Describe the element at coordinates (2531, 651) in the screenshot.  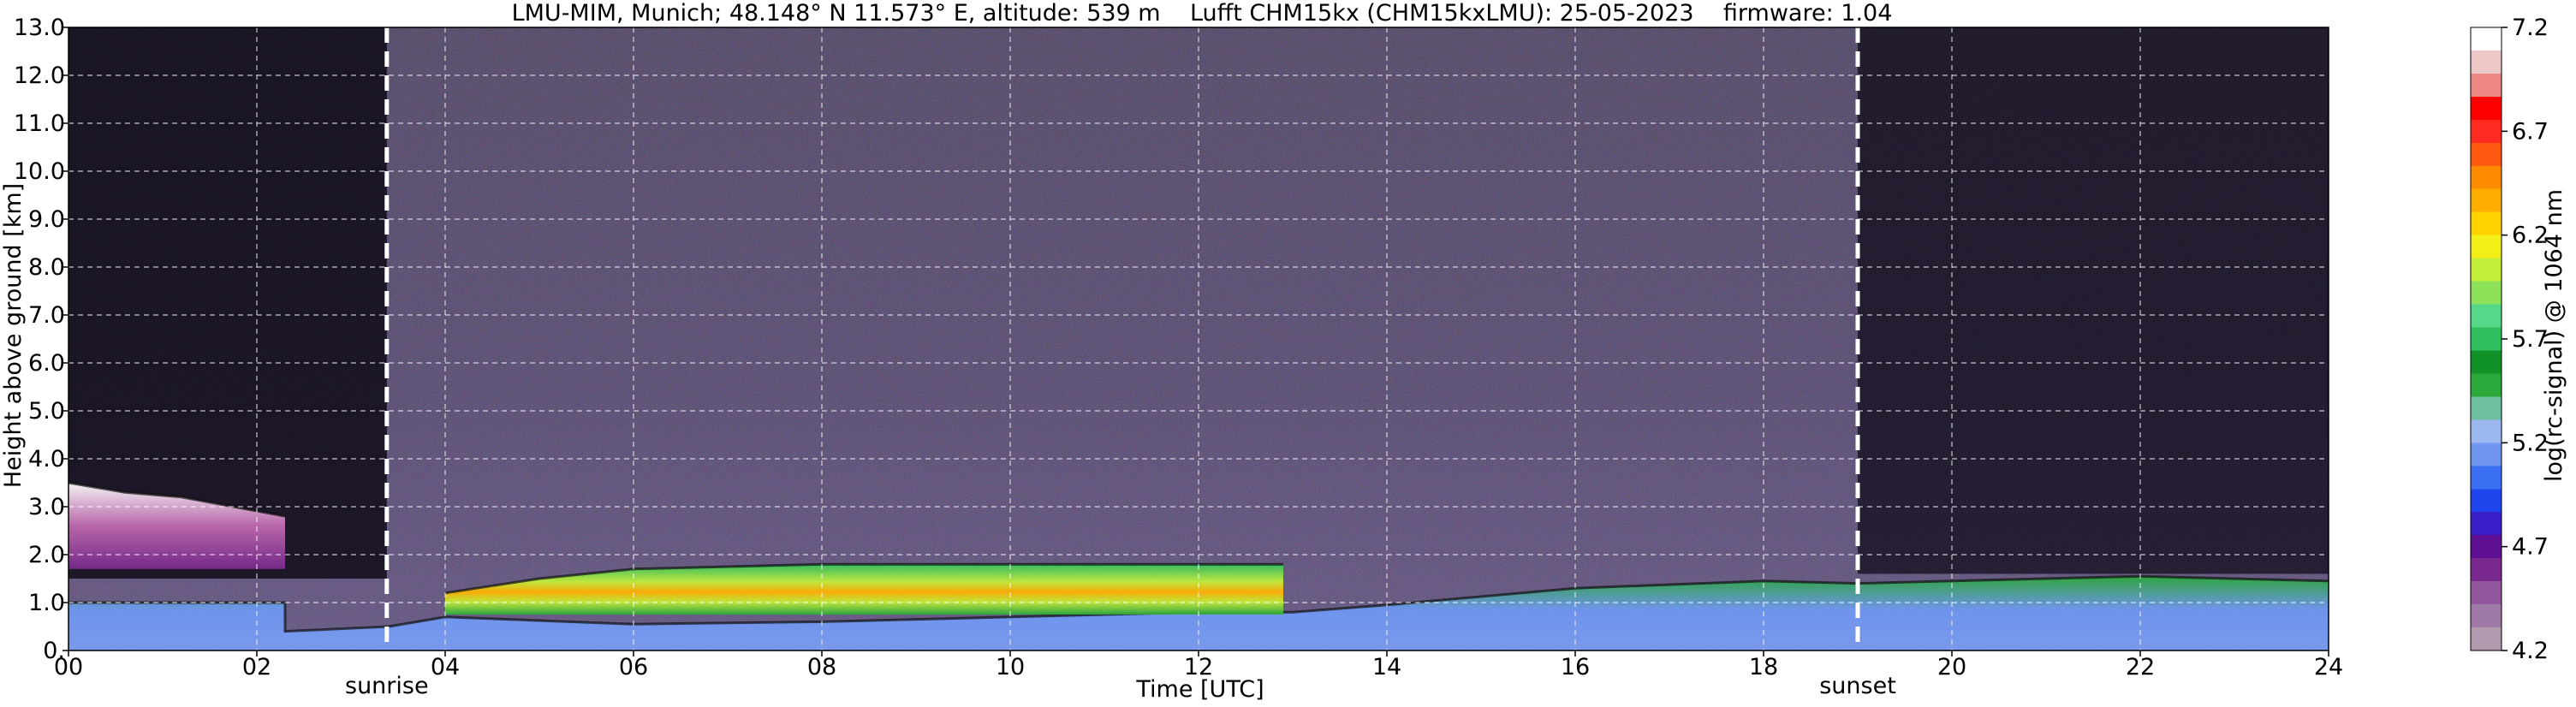
I see `colorbar-tick-label: 4.2` at that location.